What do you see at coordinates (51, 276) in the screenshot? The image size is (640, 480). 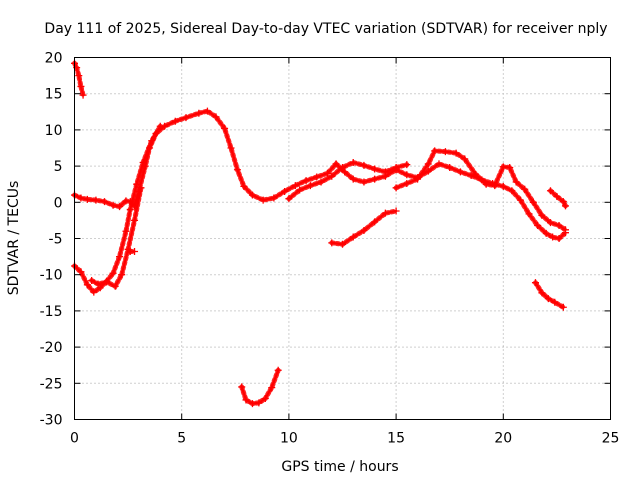 I see `y-tick-label: -10` at bounding box center [51, 276].